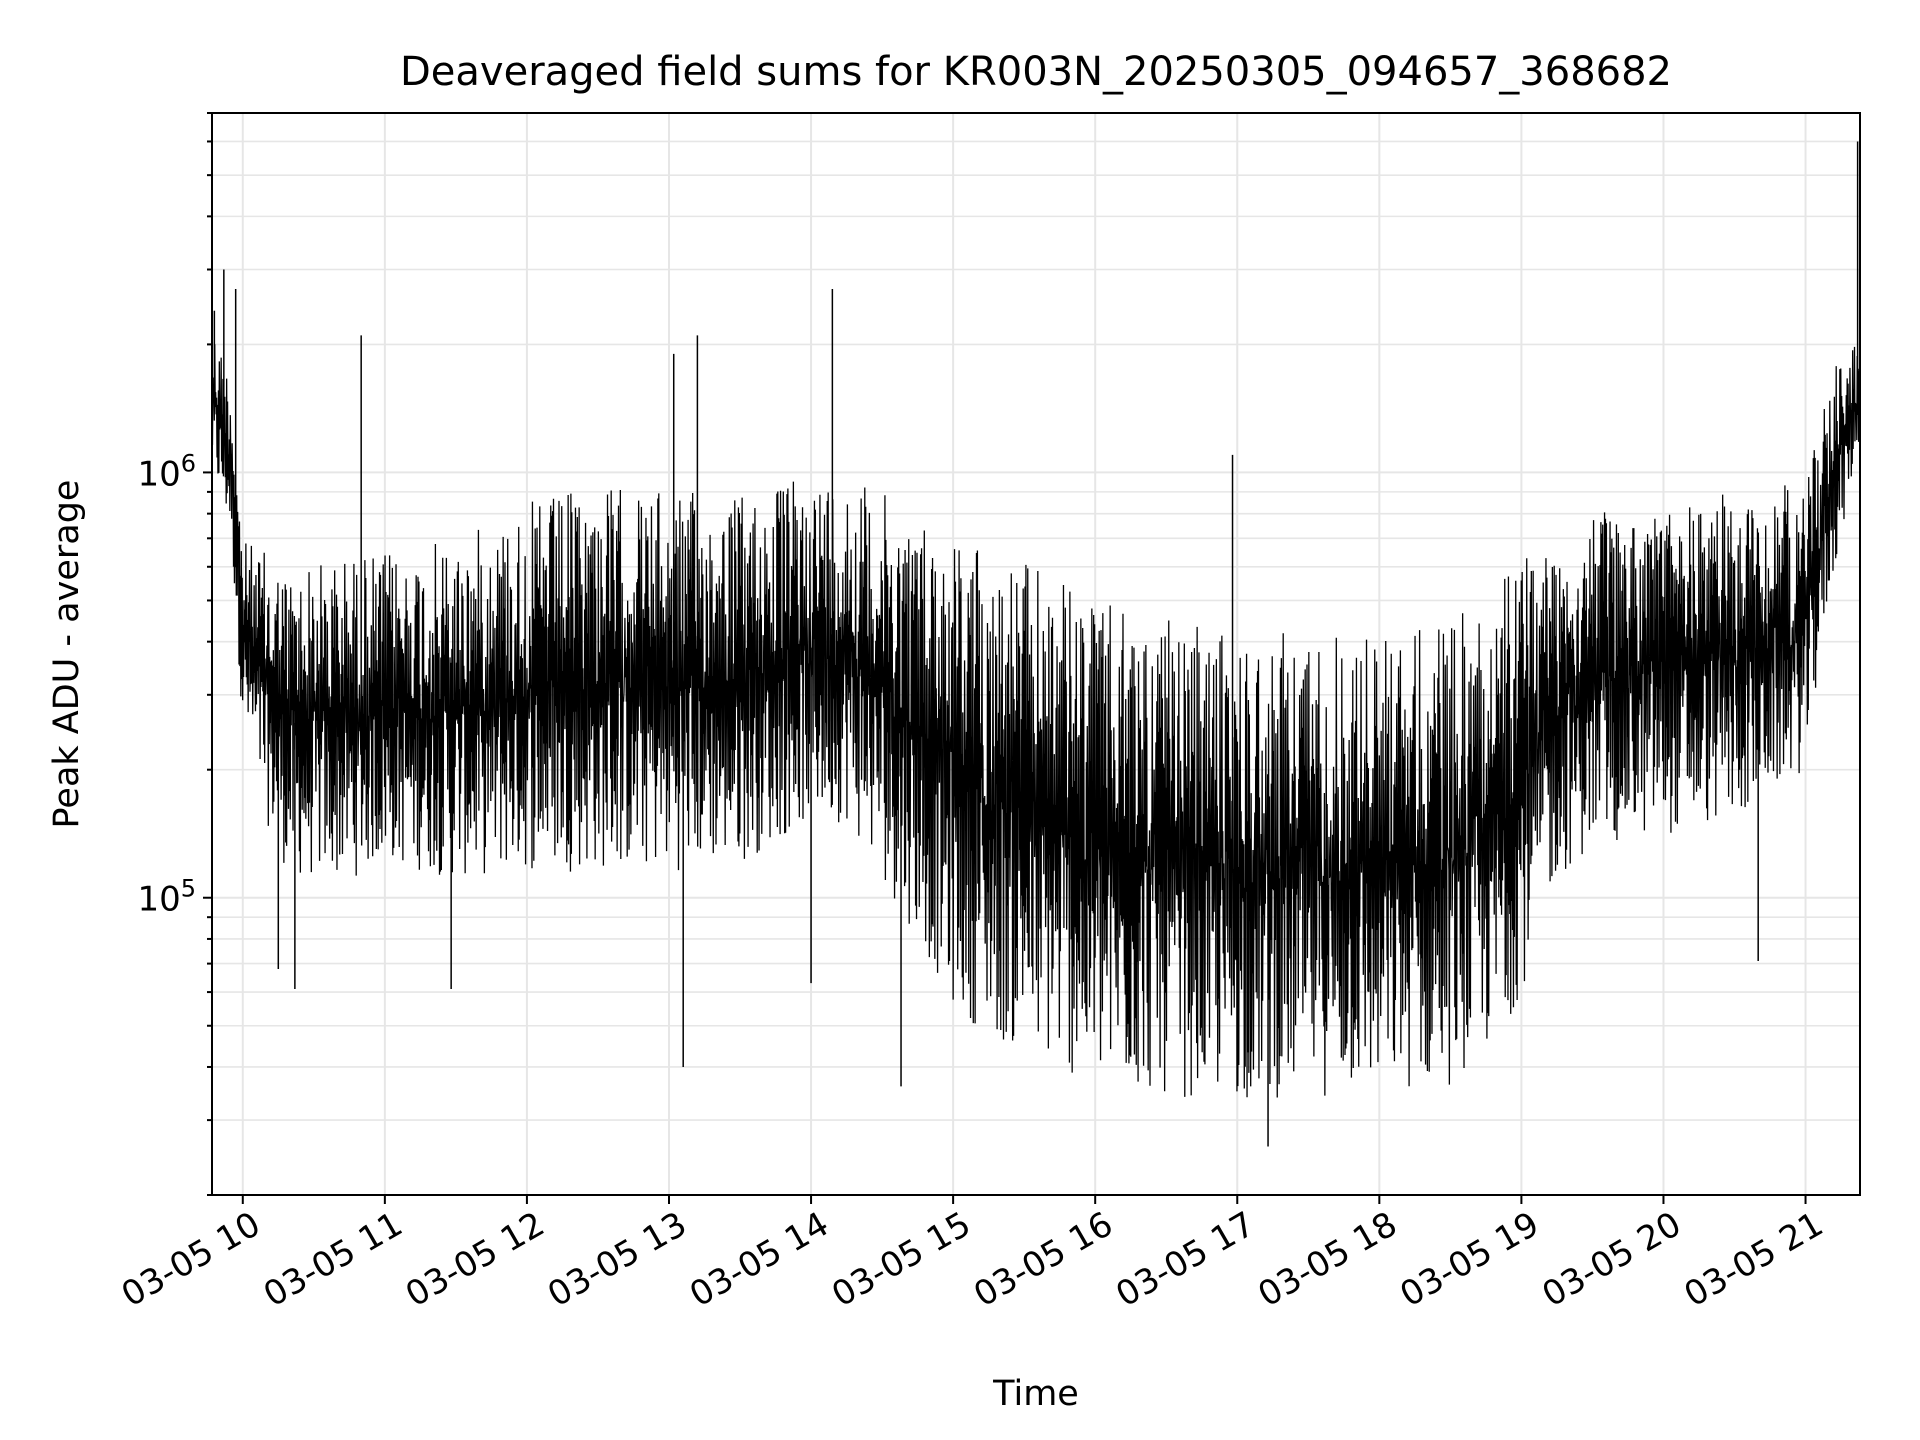 This screenshot has height=1440, width=1920. Describe the element at coordinates (67, 654) in the screenshot. I see `y-axis-label: Peak ADU - average` at that location.